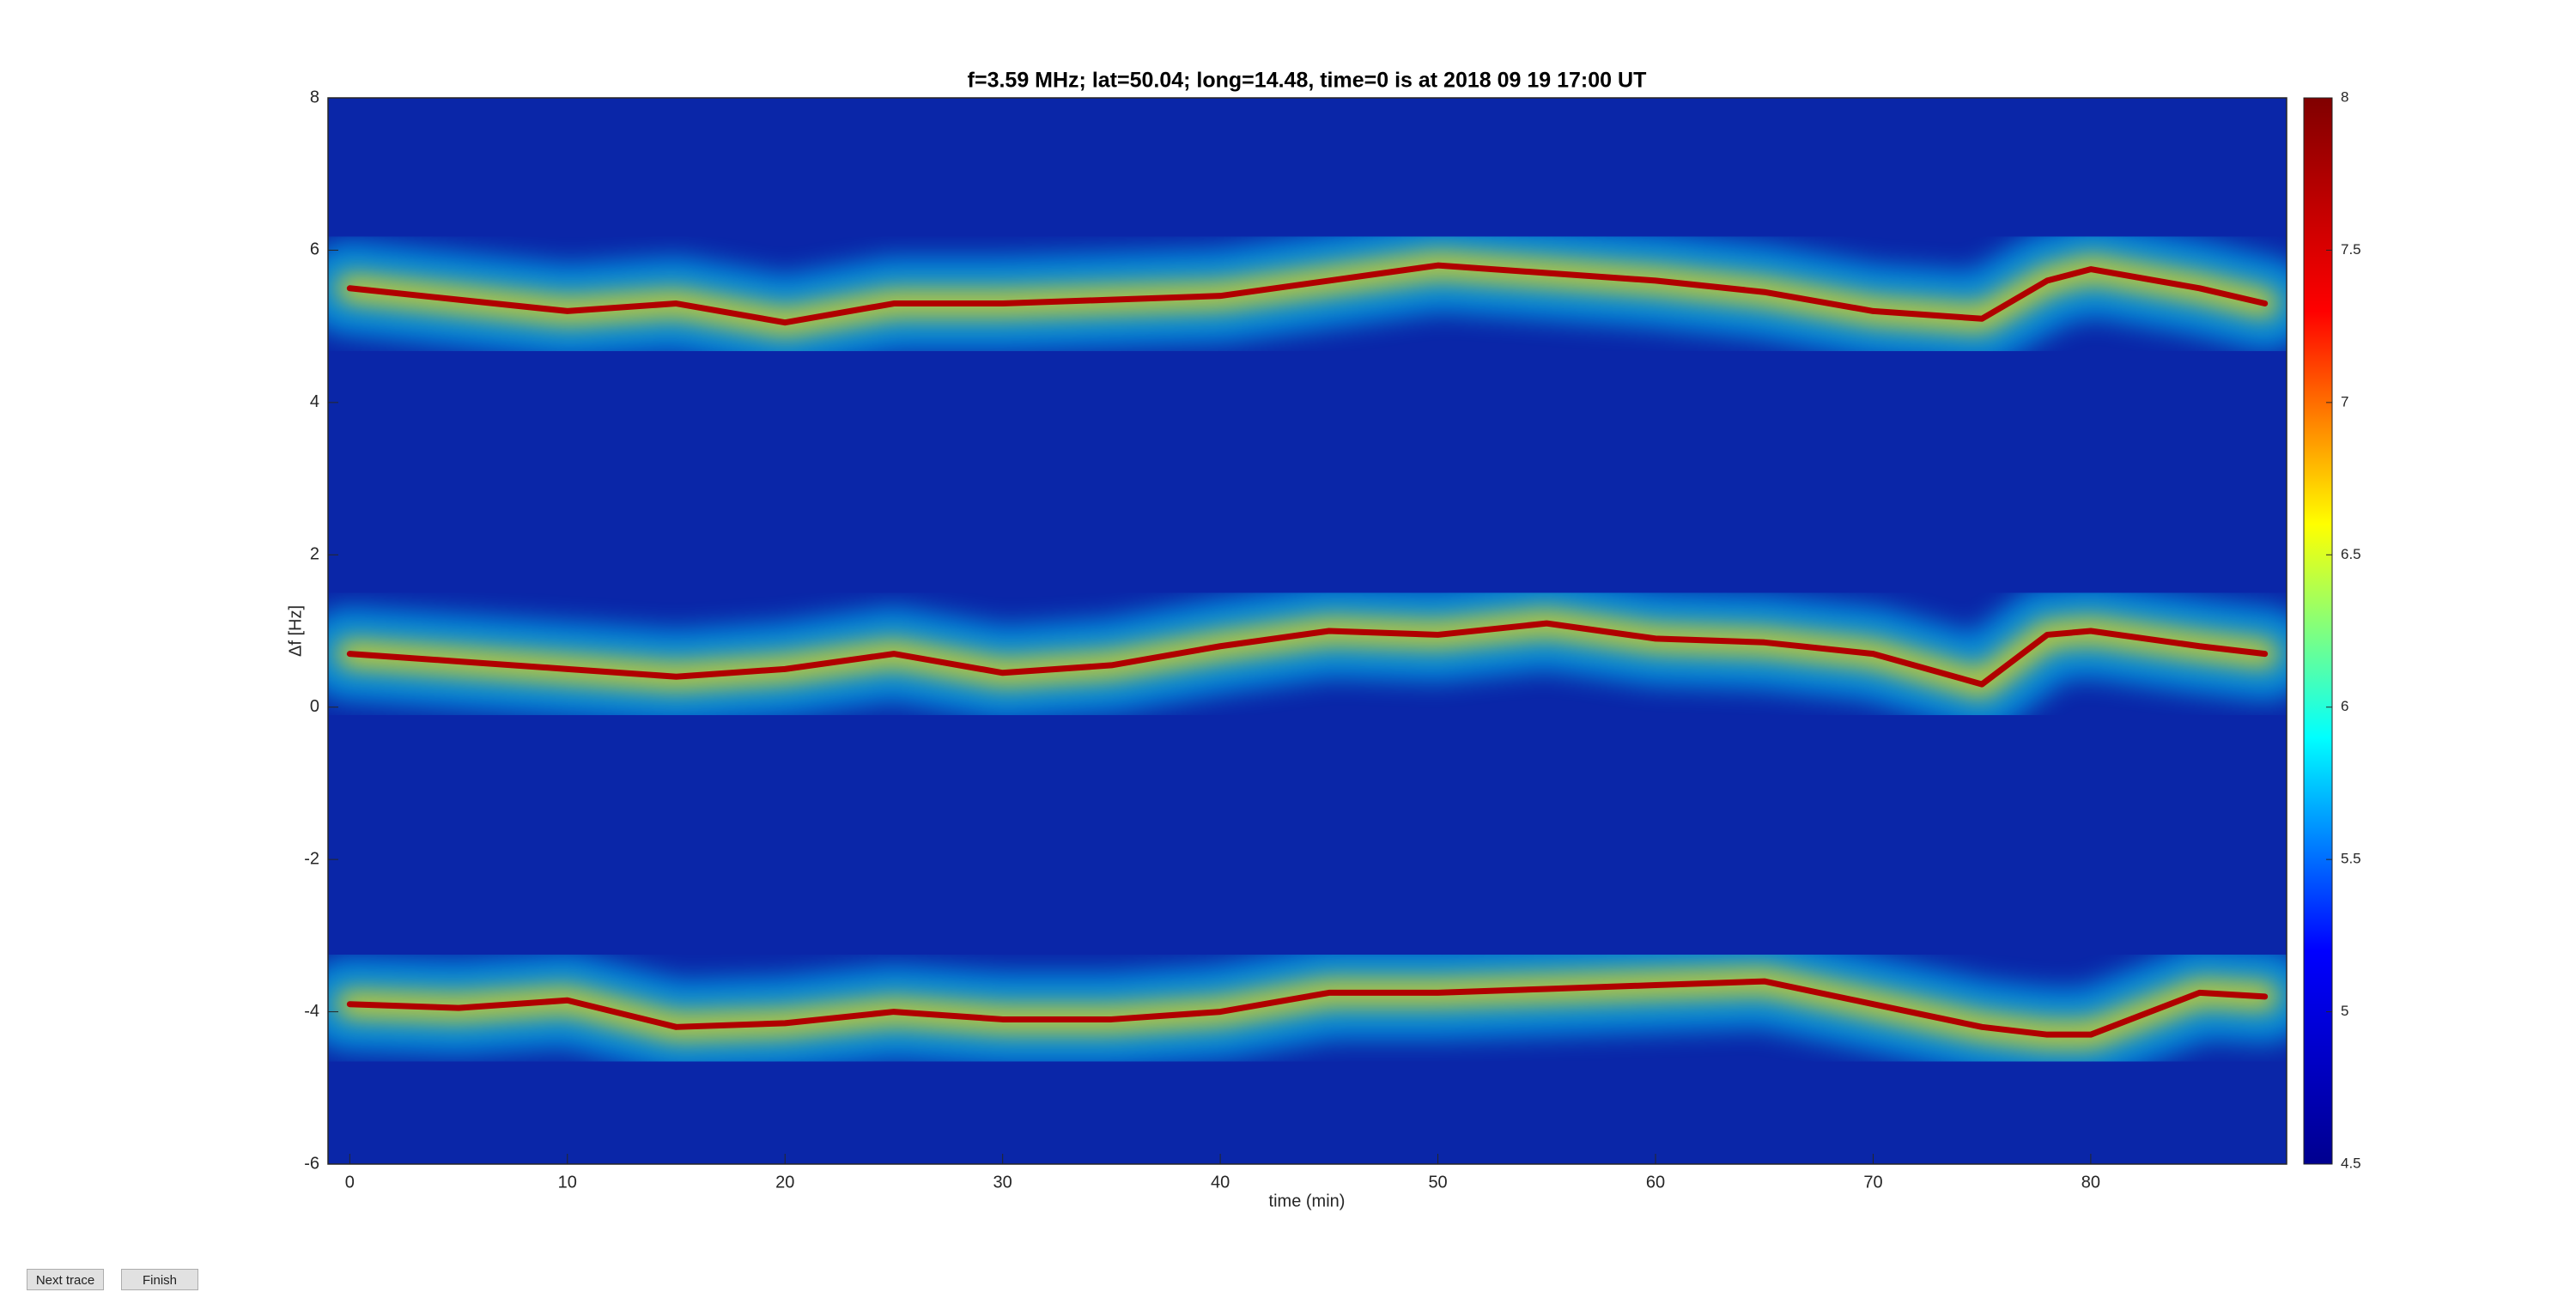  Describe the element at coordinates (1002, 1182) in the screenshot. I see `x-tick-label: 30` at that location.